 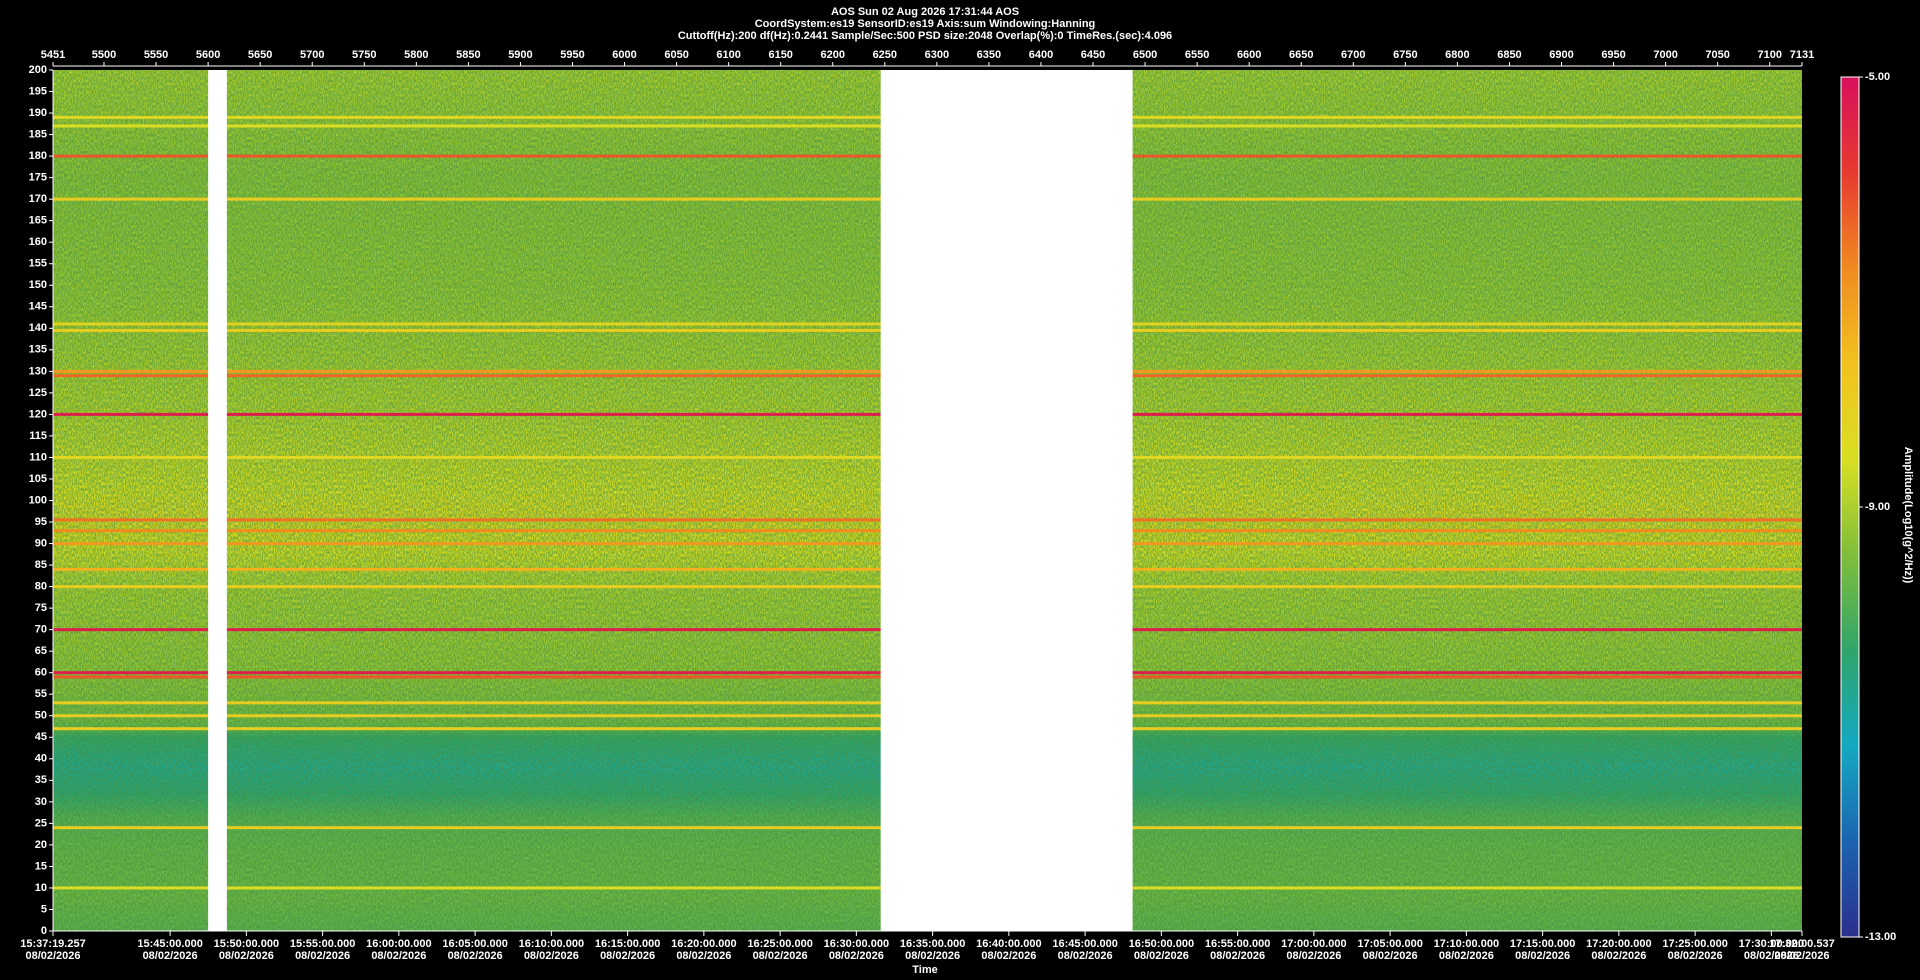 I want to click on time-tick-label: 16:15:00.000, so click(x=627, y=944).